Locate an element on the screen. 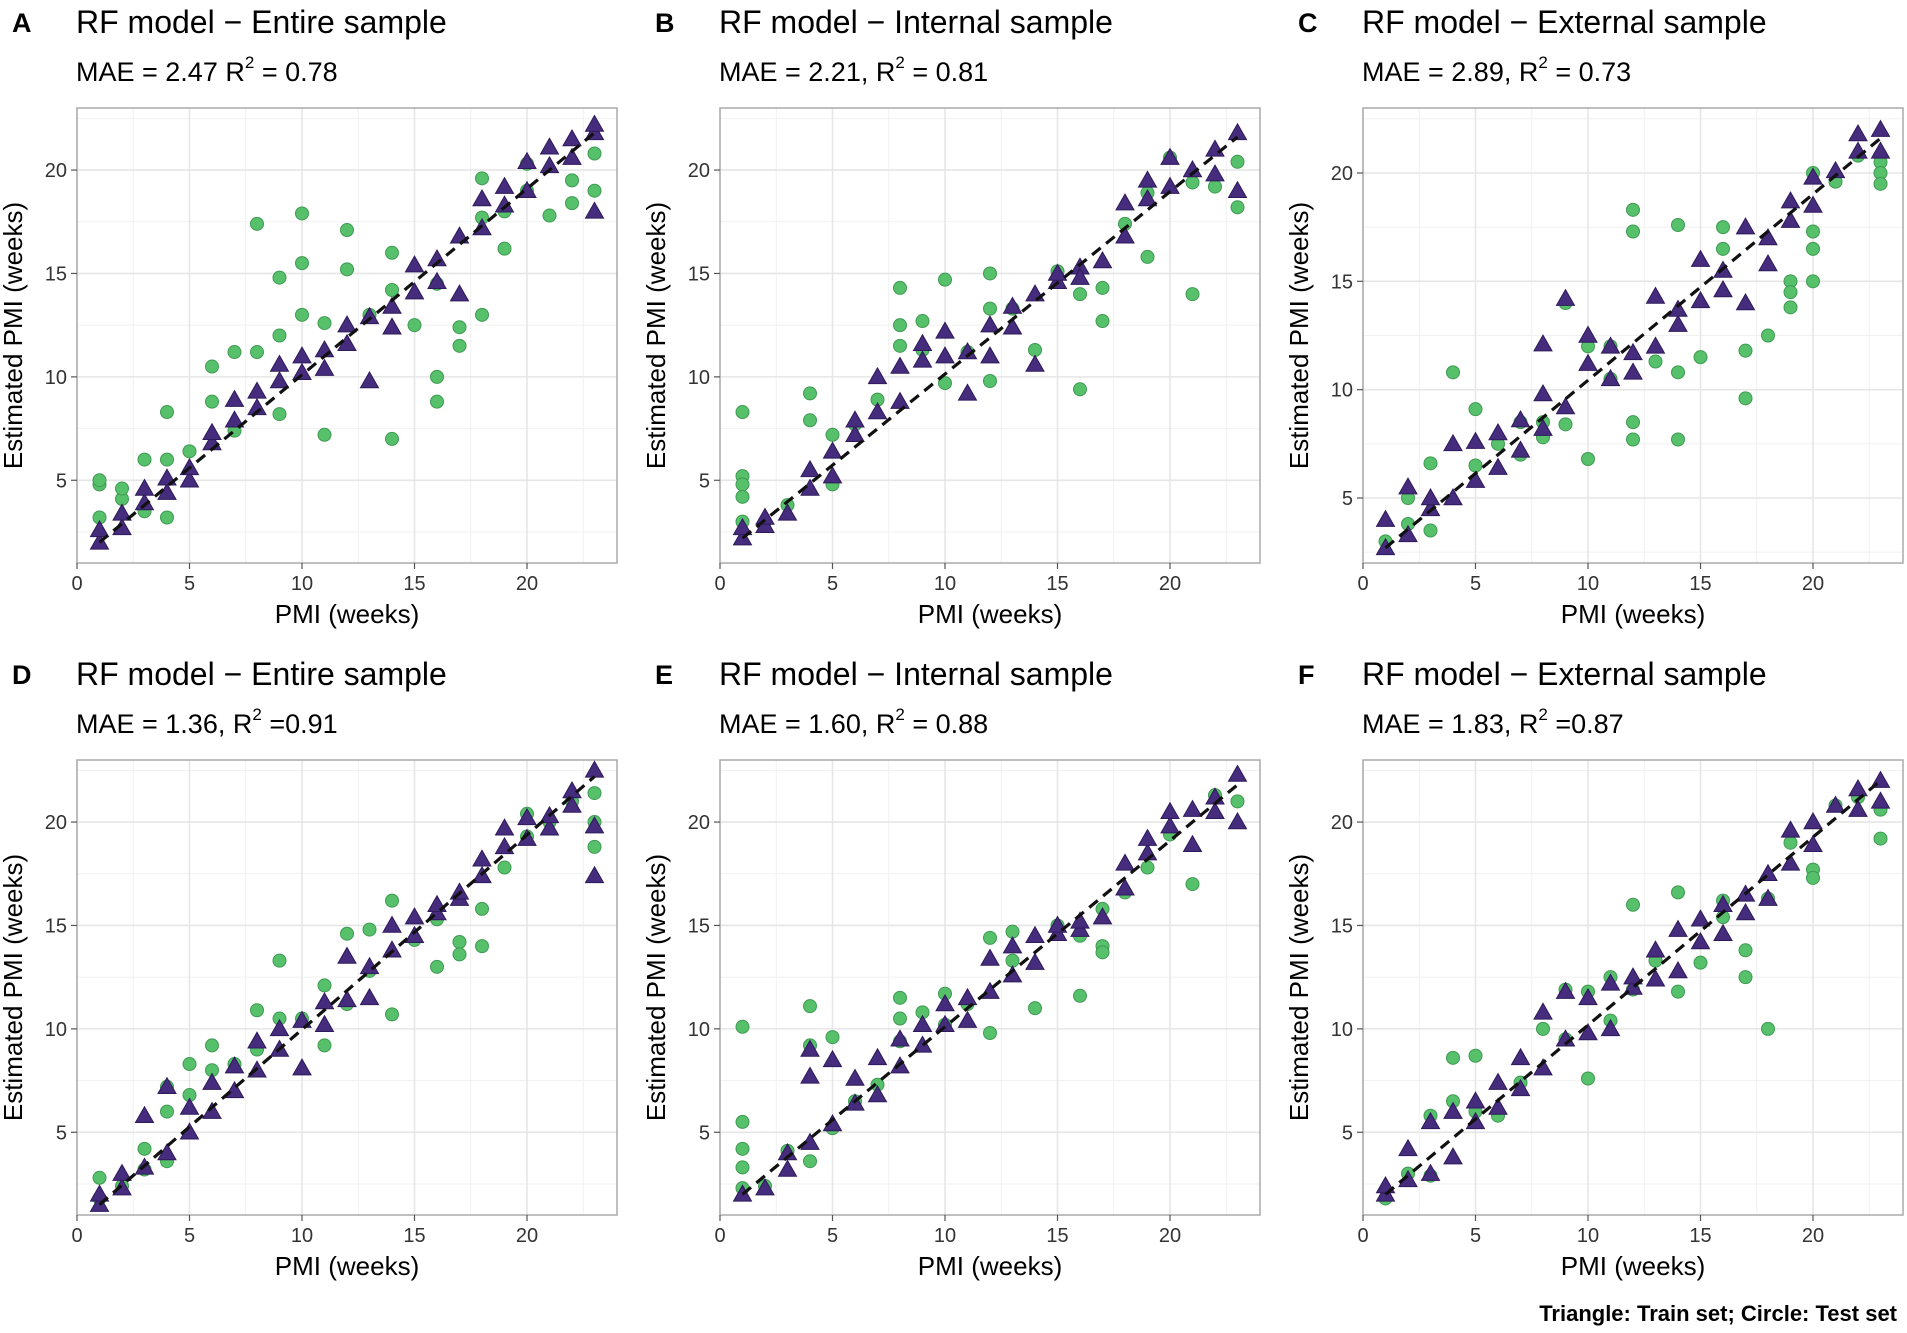 Image resolution: width=1907 pixels, height=1333 pixels. r2-value: =0.91 is located at coordinates (299, 724).